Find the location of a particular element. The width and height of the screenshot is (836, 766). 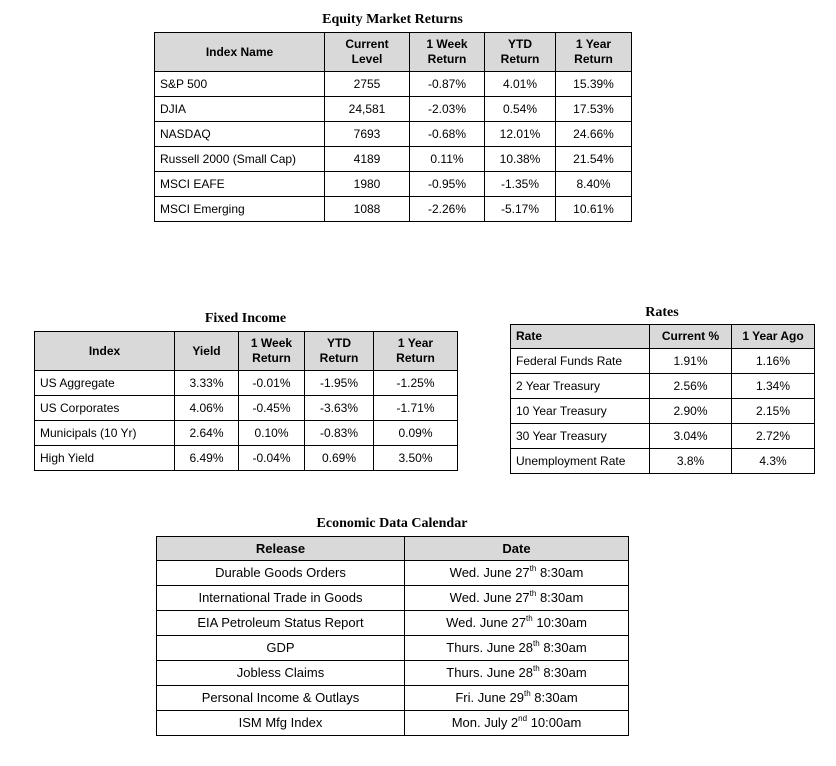

current-level-cell: 4189 is located at coordinates (367, 159).